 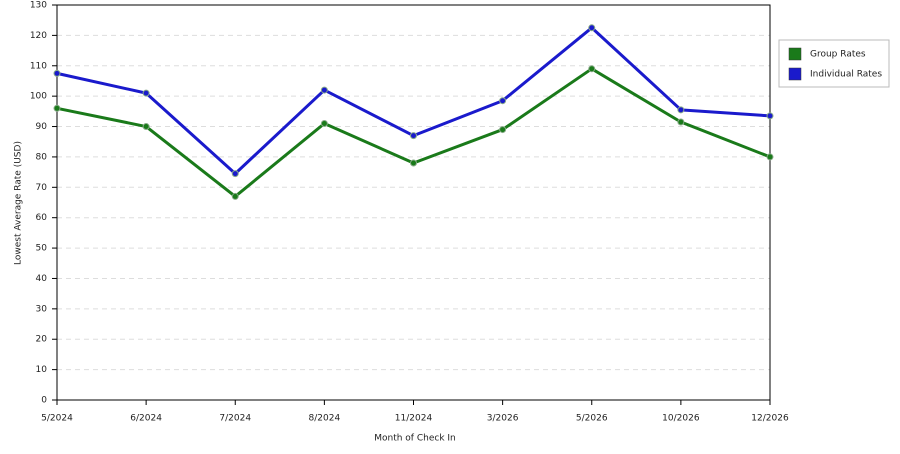 What do you see at coordinates (42, 340) in the screenshot?
I see `y-tick-label: 20` at bounding box center [42, 340].